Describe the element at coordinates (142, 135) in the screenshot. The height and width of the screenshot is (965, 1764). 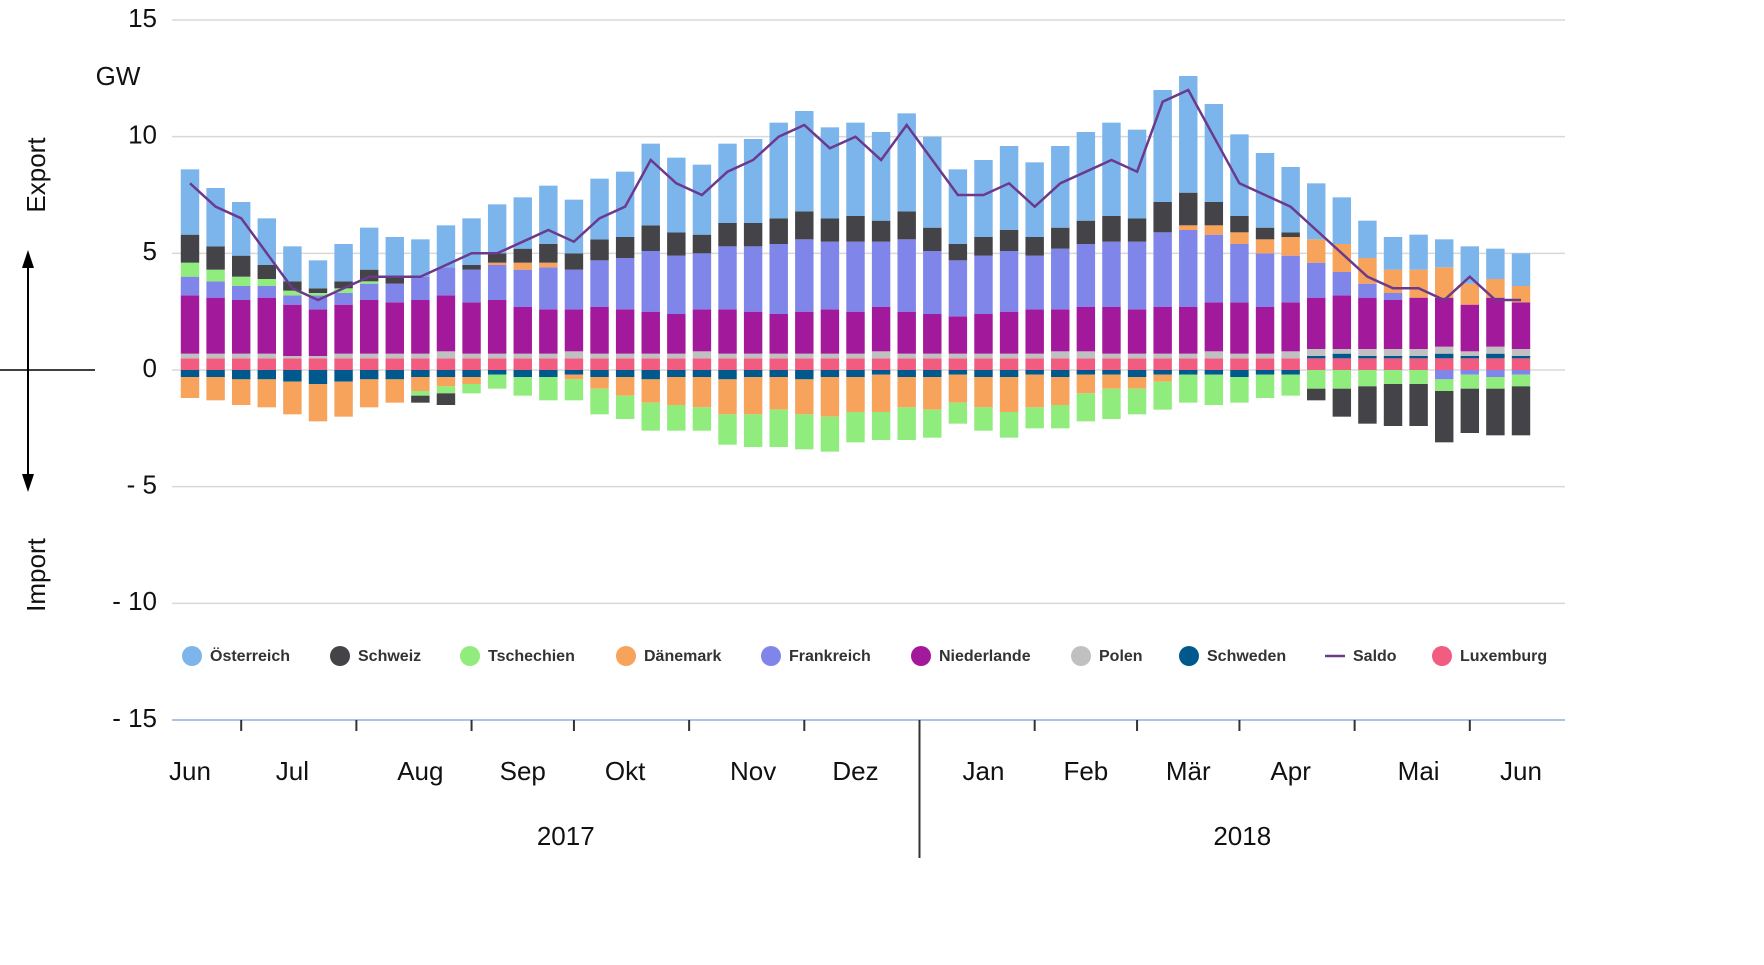
I see `y-tick-label: 10` at that location.